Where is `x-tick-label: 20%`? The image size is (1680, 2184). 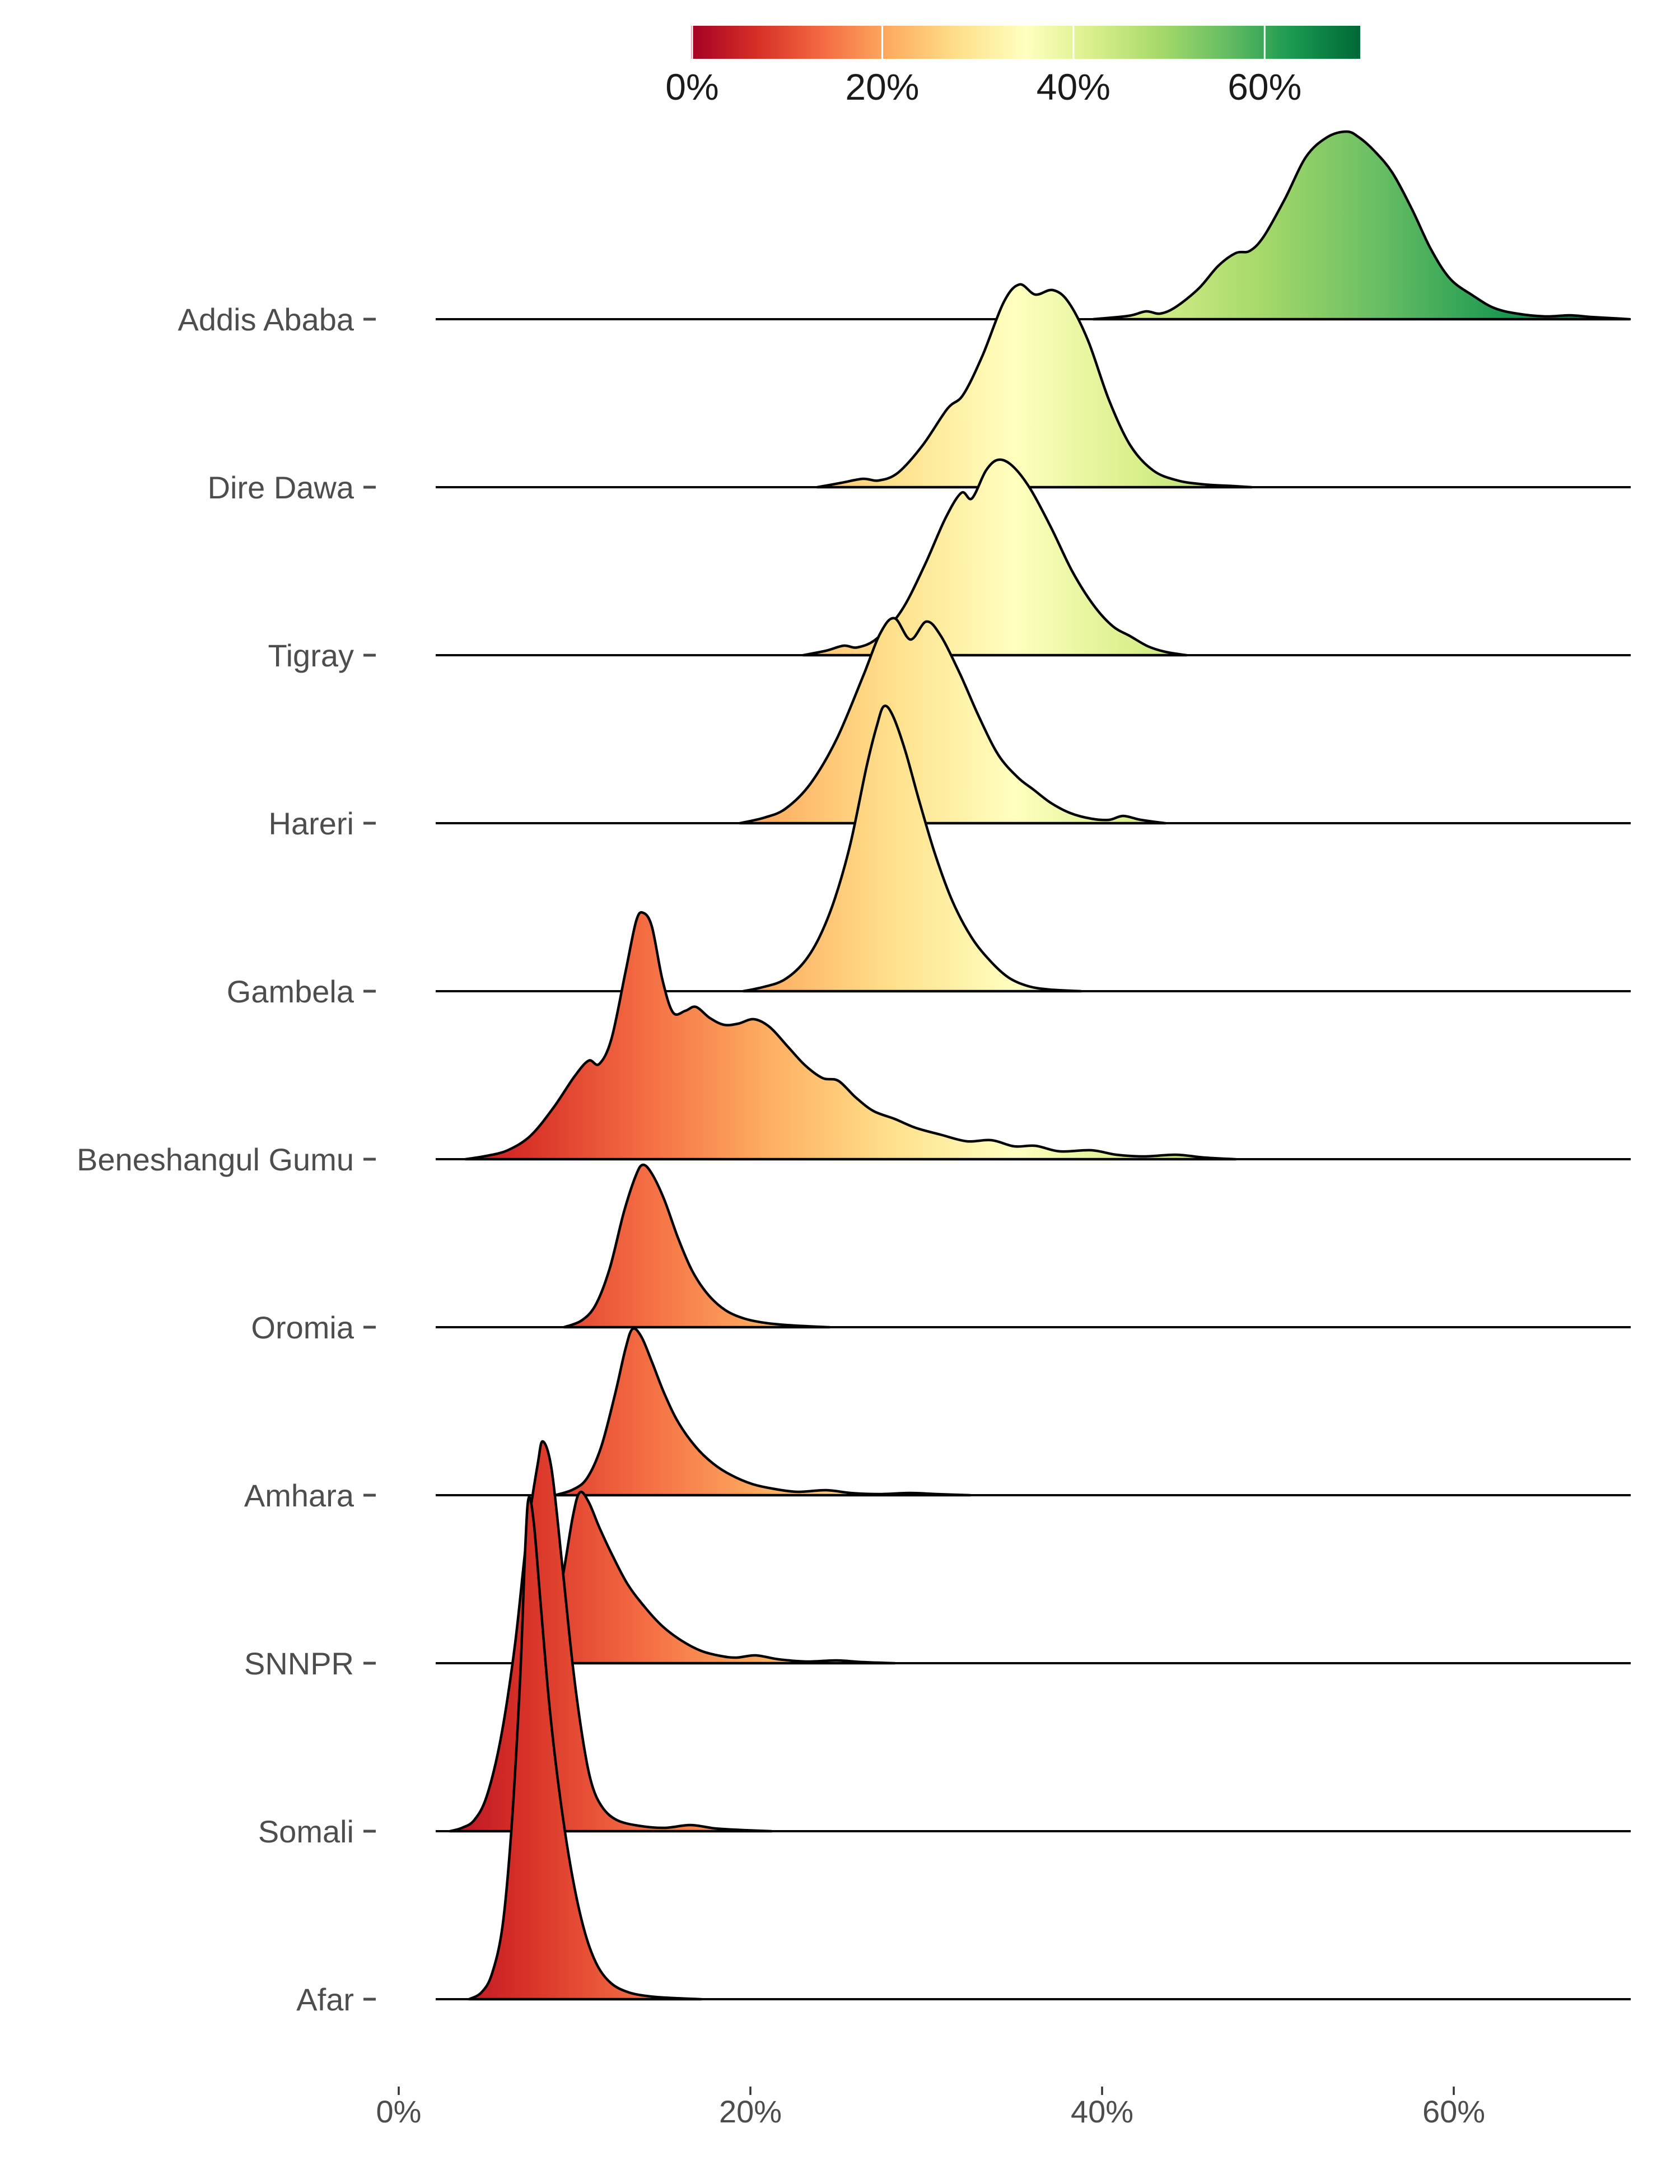
x-tick-label: 20% is located at coordinates (751, 2112).